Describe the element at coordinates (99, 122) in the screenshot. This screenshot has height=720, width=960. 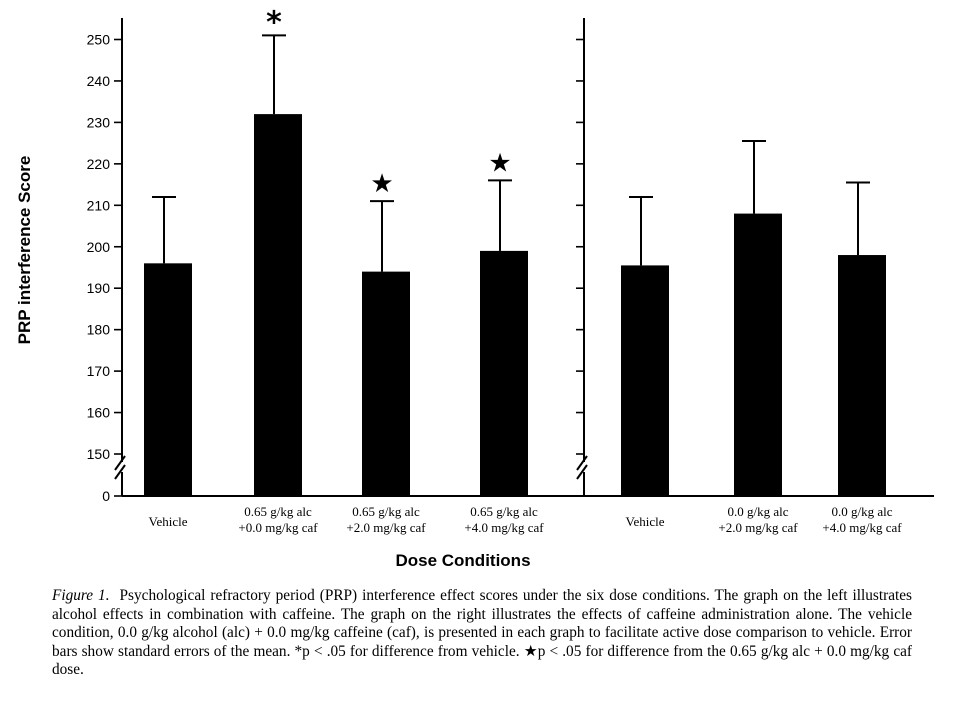
I see `y-tick-label: 230` at that location.